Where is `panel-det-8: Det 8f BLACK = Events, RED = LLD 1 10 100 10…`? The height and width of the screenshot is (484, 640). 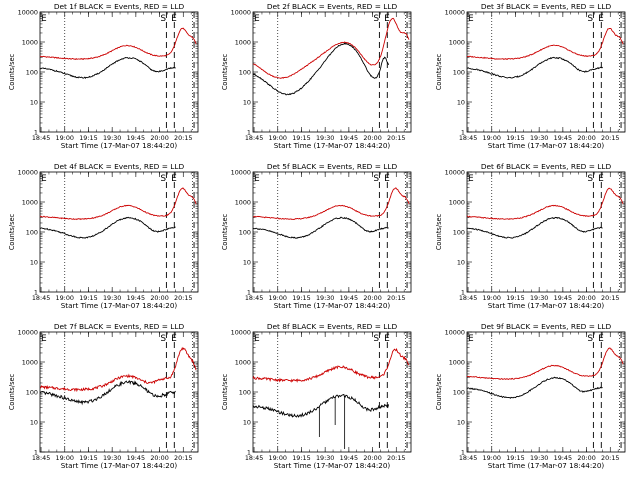 panel-det-8: Det 8f BLACK = Events, RED = LLD 1 10 100 10… is located at coordinates (316, 396).